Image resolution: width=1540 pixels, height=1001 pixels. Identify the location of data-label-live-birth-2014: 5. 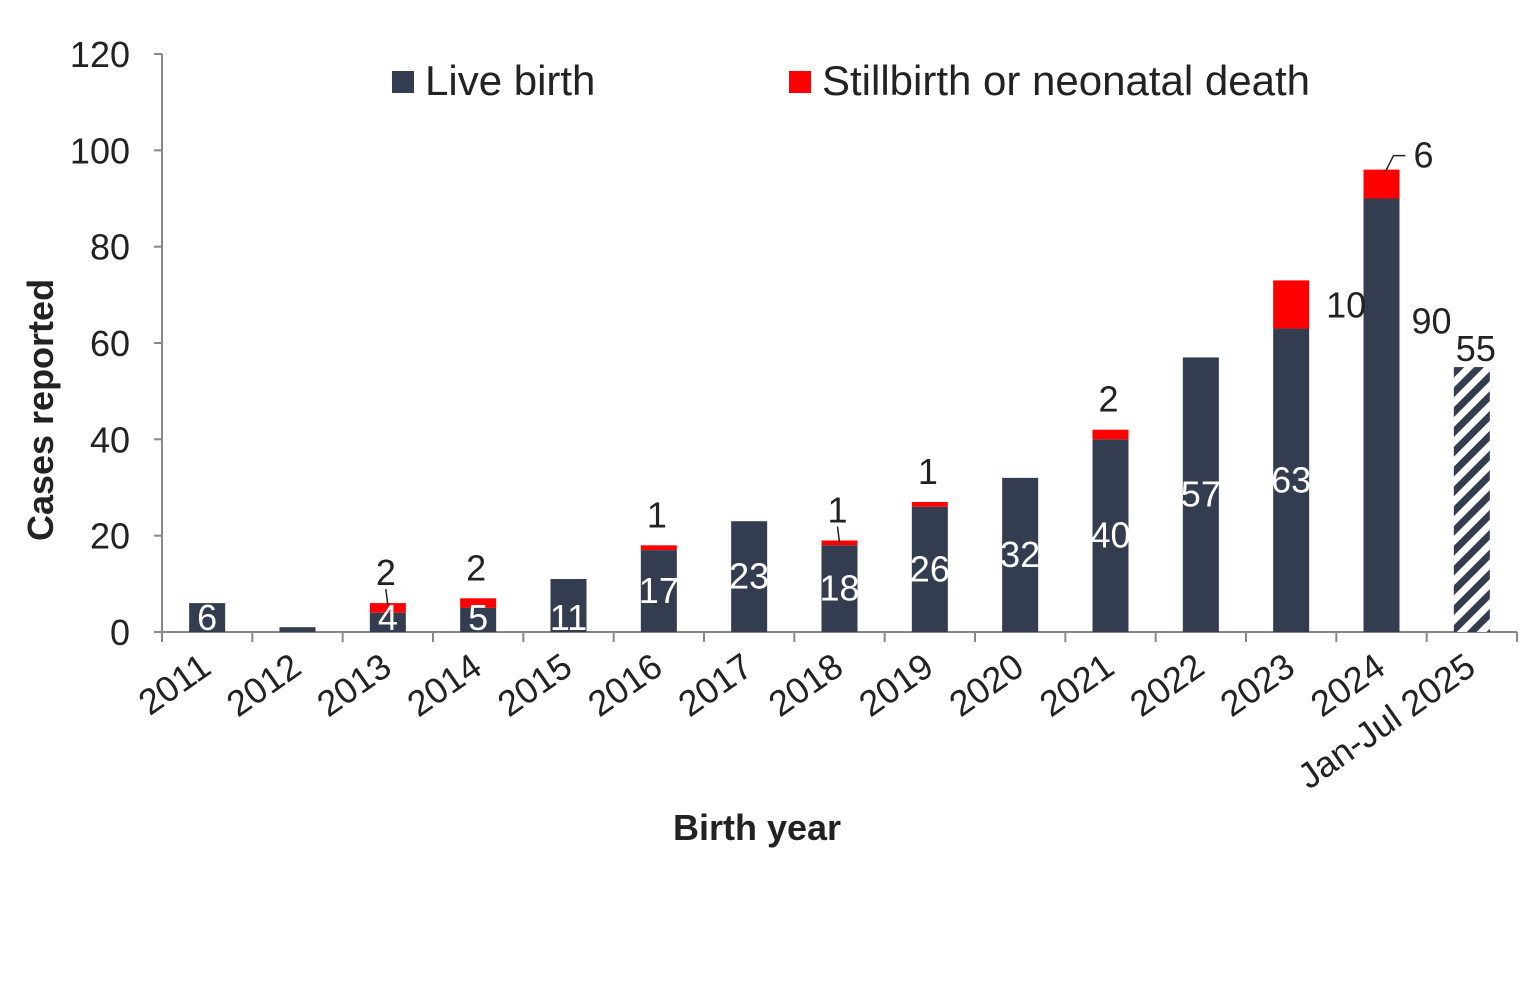
(478, 617).